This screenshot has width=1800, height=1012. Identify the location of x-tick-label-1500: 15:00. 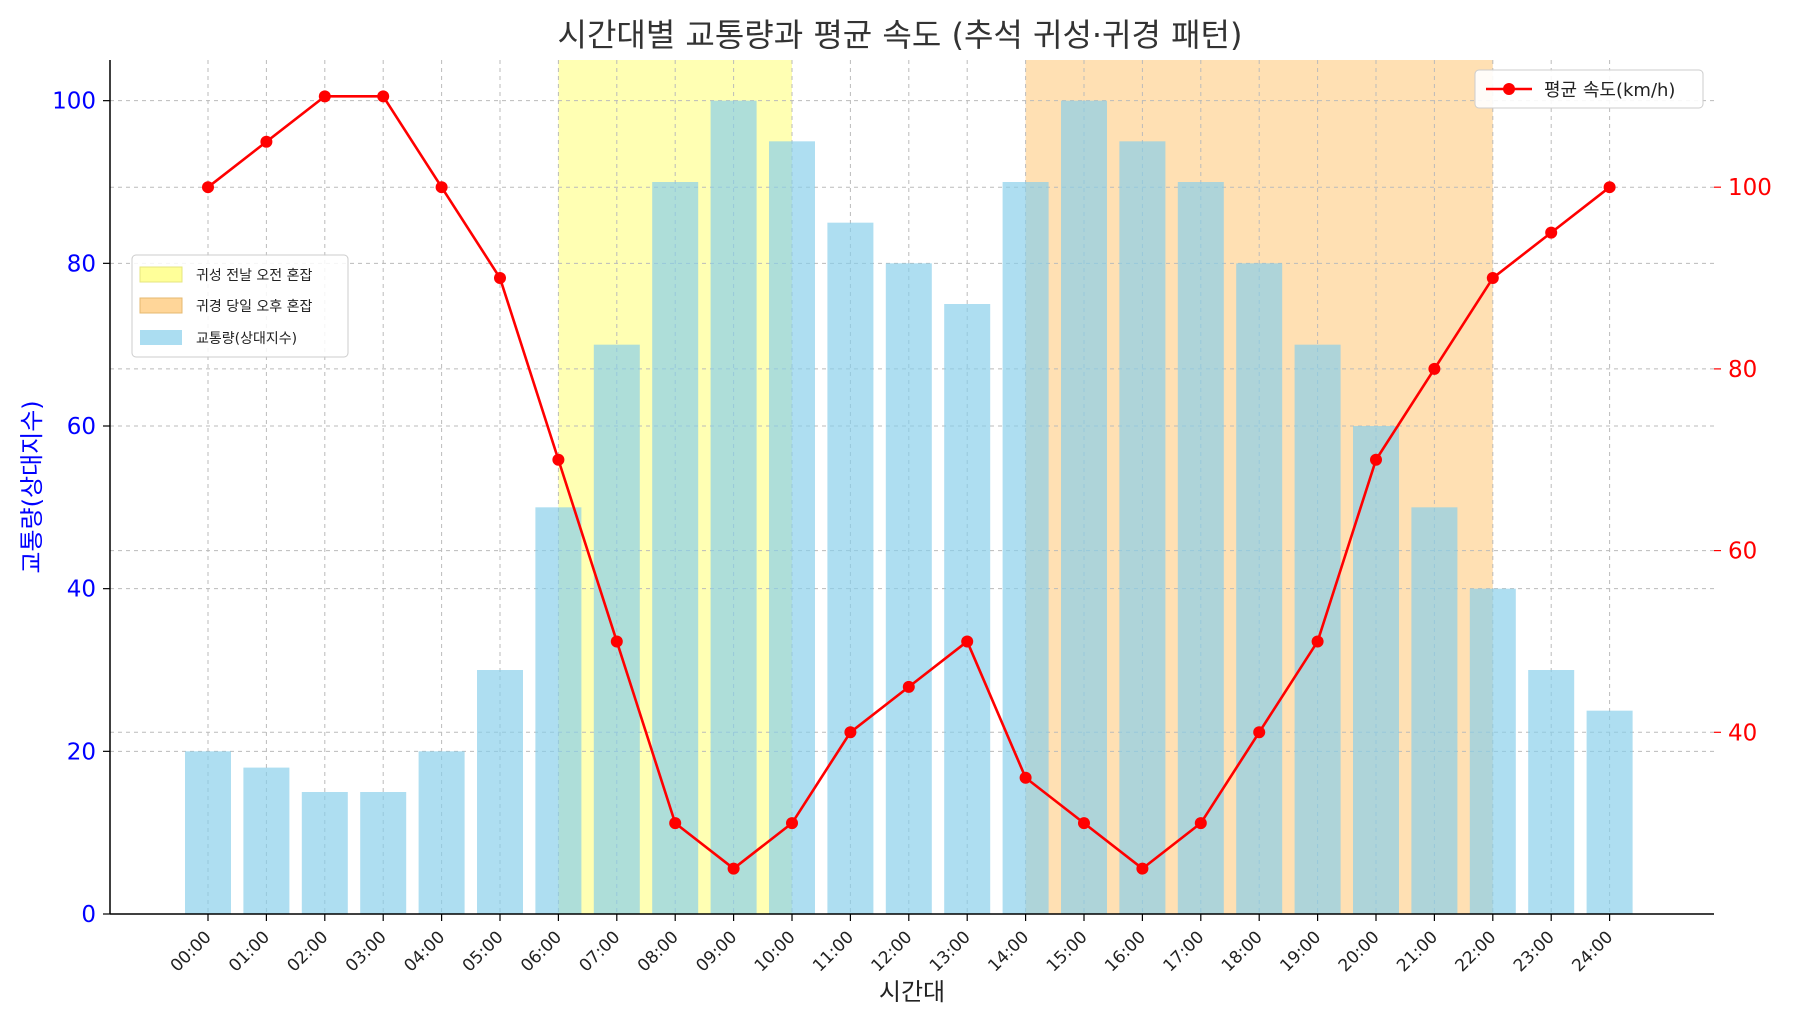
(1067, 951).